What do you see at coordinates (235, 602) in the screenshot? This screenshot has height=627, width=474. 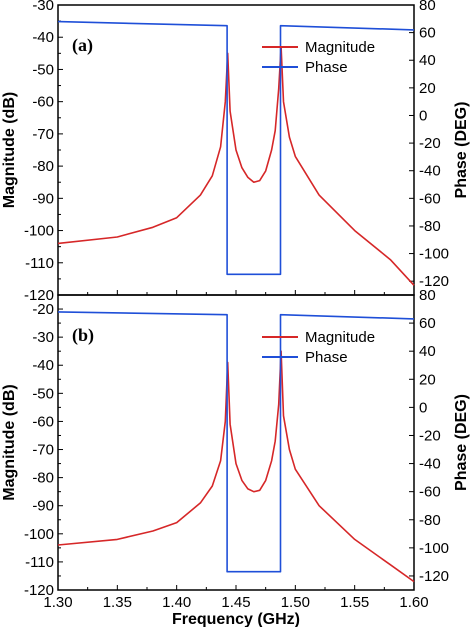 I see `xtick-label: 1.45` at bounding box center [235, 602].